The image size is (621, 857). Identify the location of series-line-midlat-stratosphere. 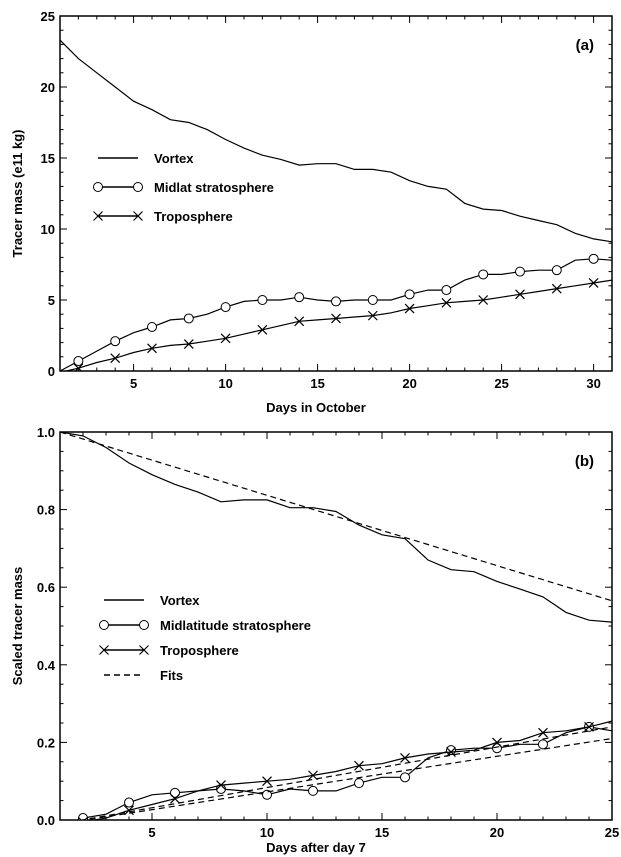
(336, 314).